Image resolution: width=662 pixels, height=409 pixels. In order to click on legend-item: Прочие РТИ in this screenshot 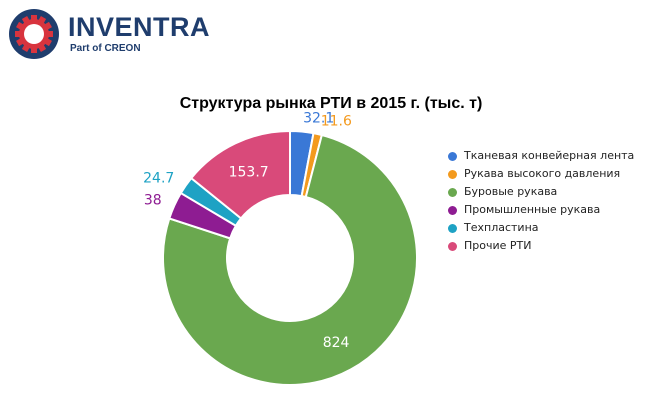, I will do `click(550, 246)`.